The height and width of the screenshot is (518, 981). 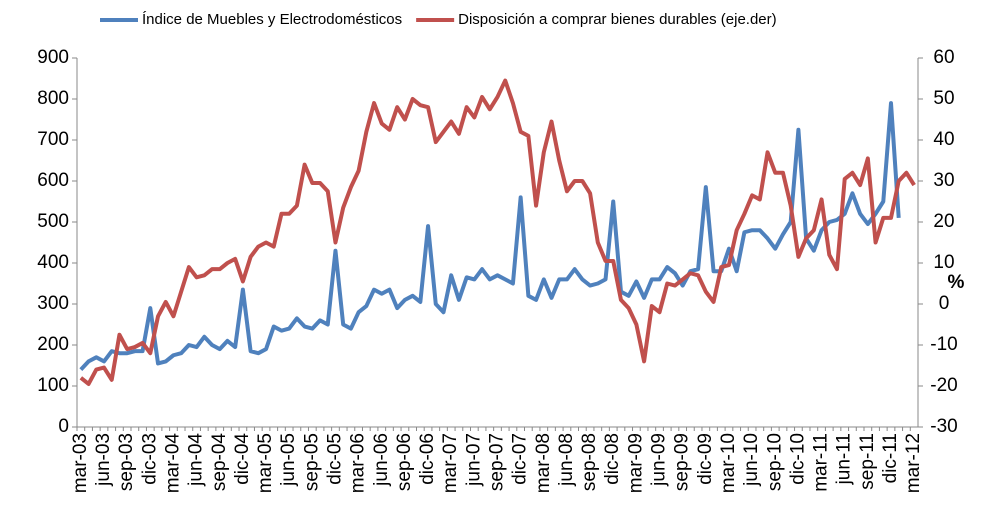 What do you see at coordinates (659, 460) in the screenshot?
I see `x-tick-label: jun-09` at bounding box center [659, 460].